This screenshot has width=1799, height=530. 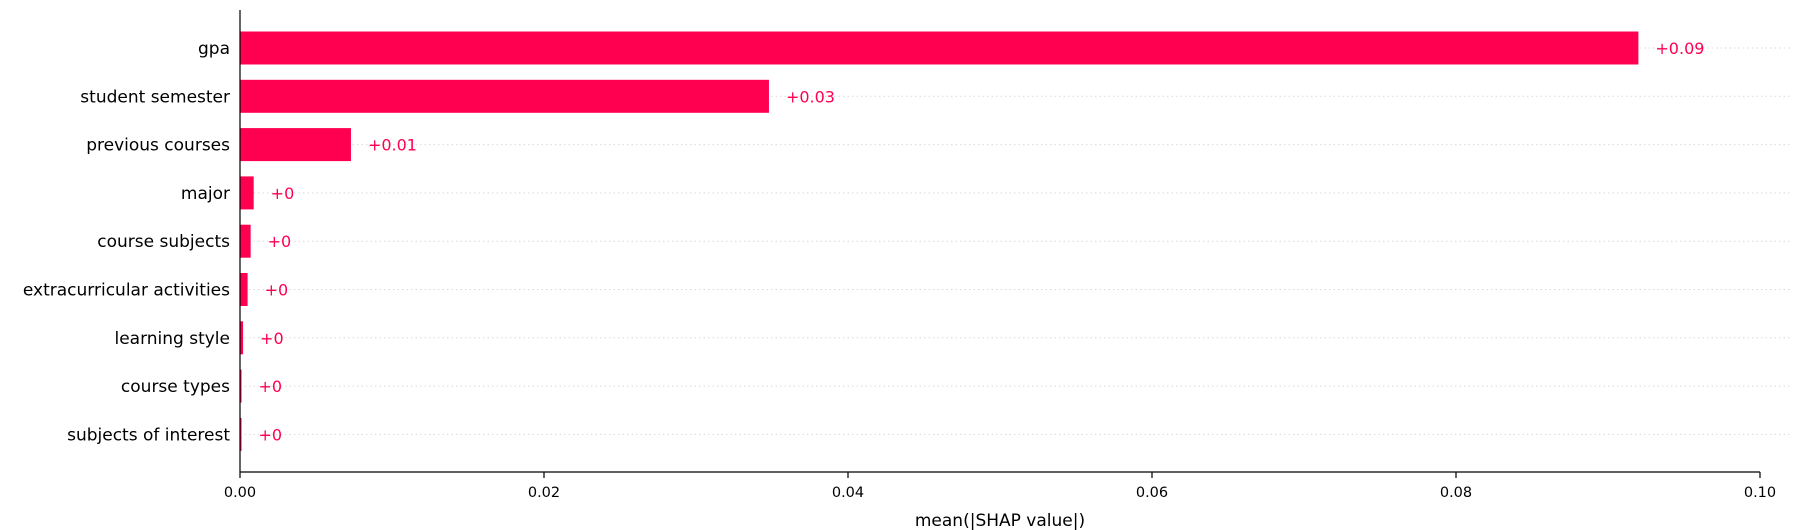 What do you see at coordinates (175, 387) in the screenshot?
I see `feature-label: course types` at bounding box center [175, 387].